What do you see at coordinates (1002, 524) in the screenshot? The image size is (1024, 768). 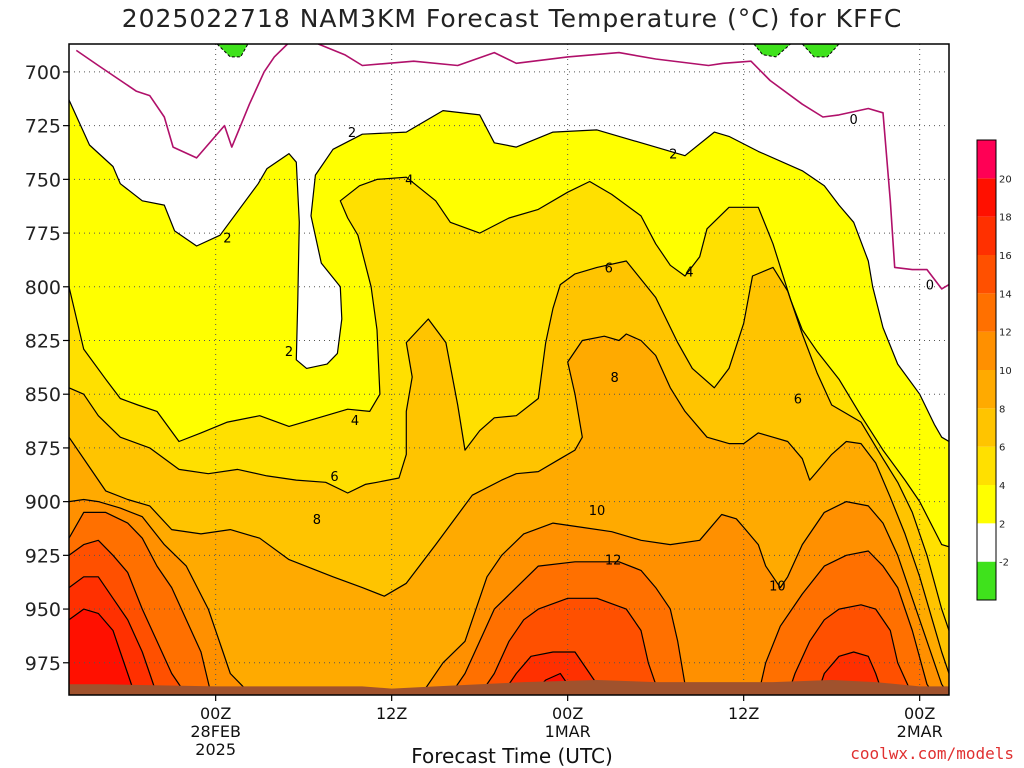 I see `legend-label-2: 2` at bounding box center [1002, 524].